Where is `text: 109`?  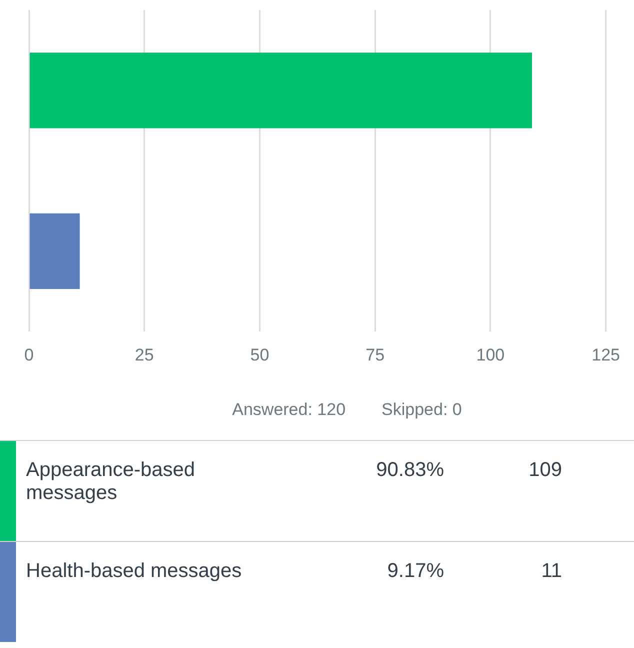 text: 109 is located at coordinates (545, 470).